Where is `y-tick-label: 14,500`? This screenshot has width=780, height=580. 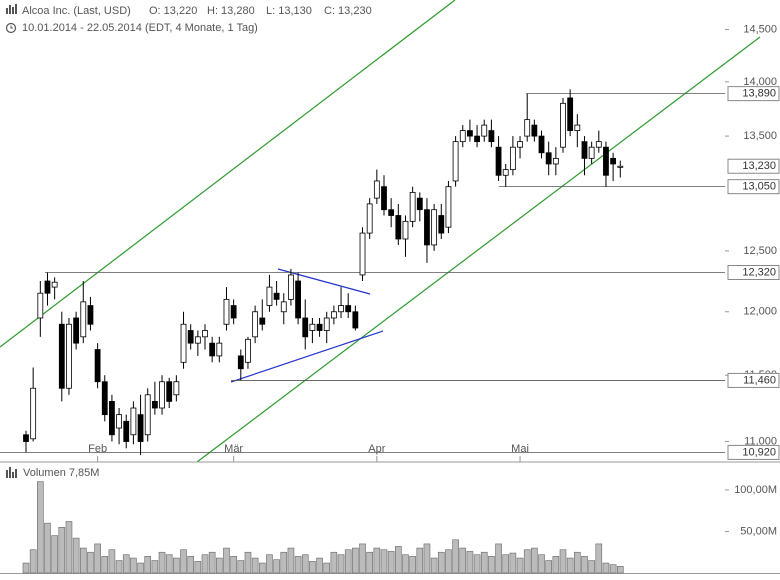 y-tick-label: 14,500 is located at coordinates (760, 29).